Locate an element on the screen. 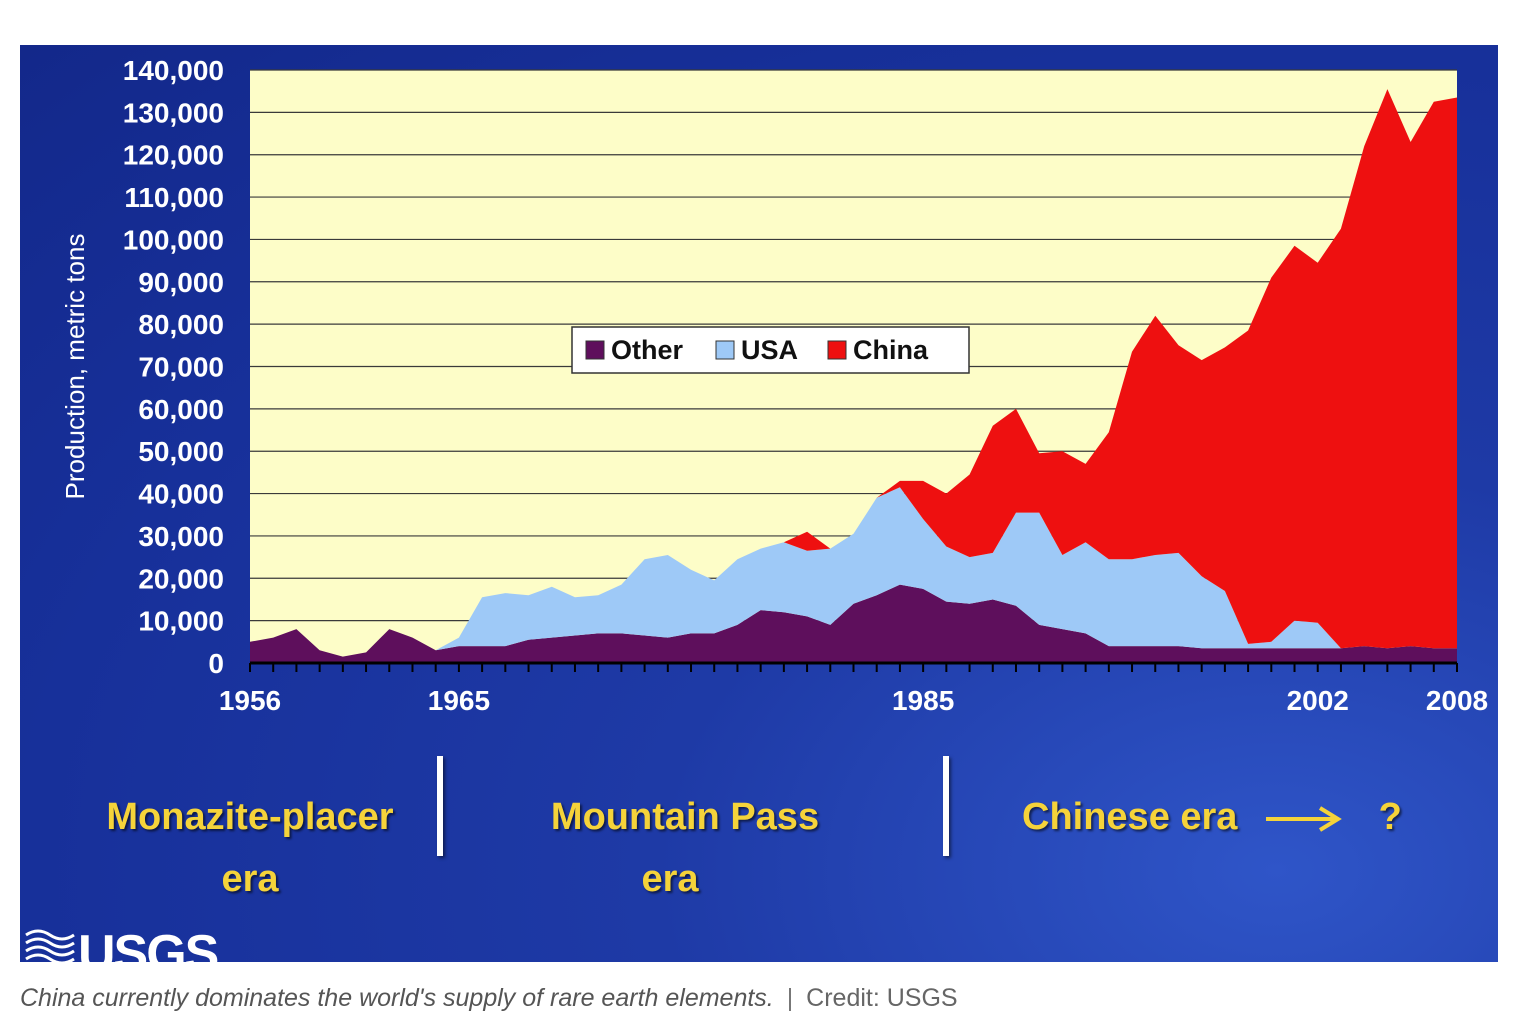  x-tick-label: 1985 is located at coordinates (923, 700).